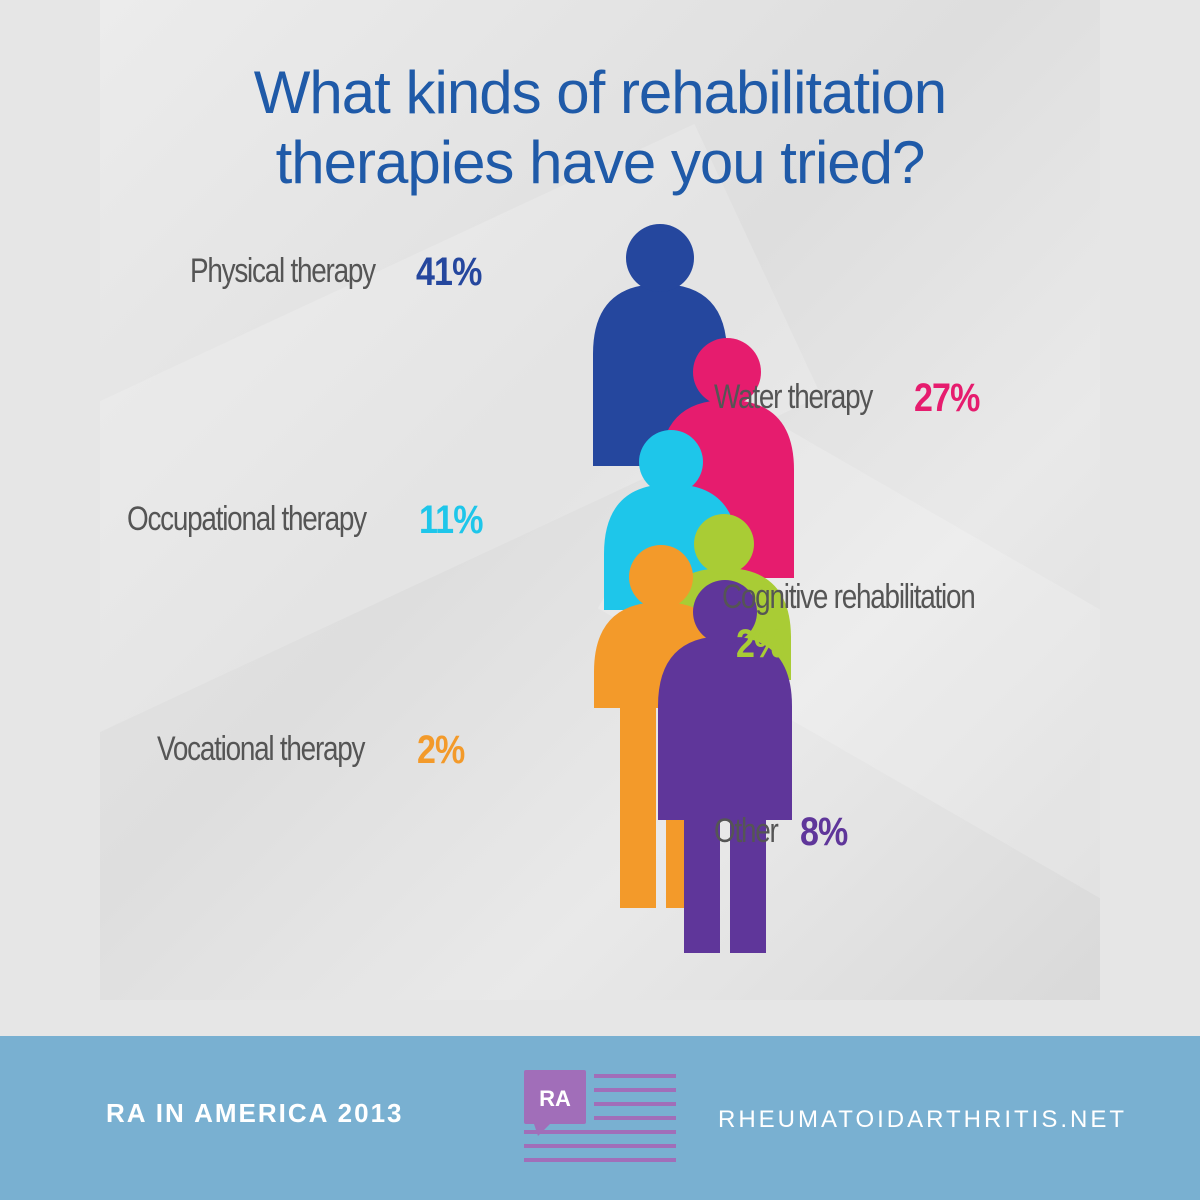 The image size is (1200, 1200). I want to click on category-label-physical-therapy: Physical therapy, so click(283, 271).